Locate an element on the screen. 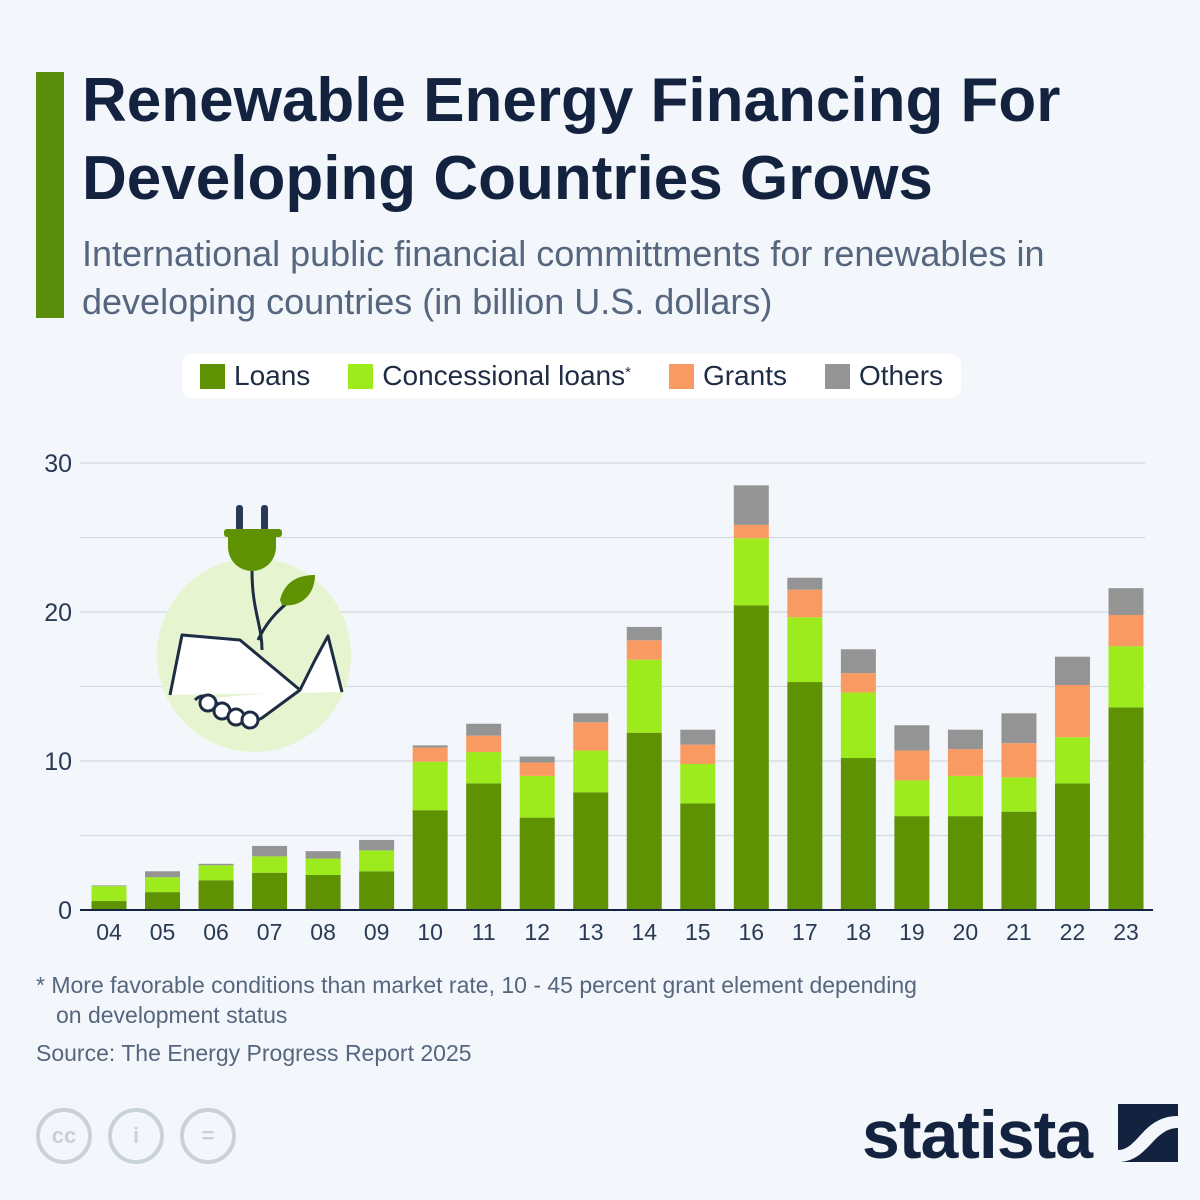 The image size is (1200, 1200). statista-logo: statista is located at coordinates (1020, 1135).